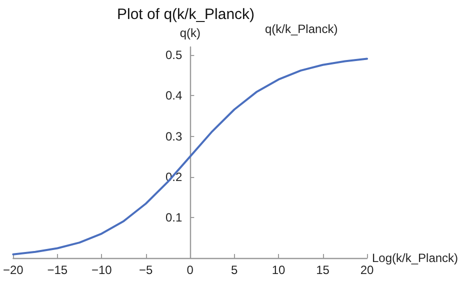 Image resolution: width=474 pixels, height=282 pixels. I want to click on chart-title: Plot of q(k/k_Planck), so click(186, 14).